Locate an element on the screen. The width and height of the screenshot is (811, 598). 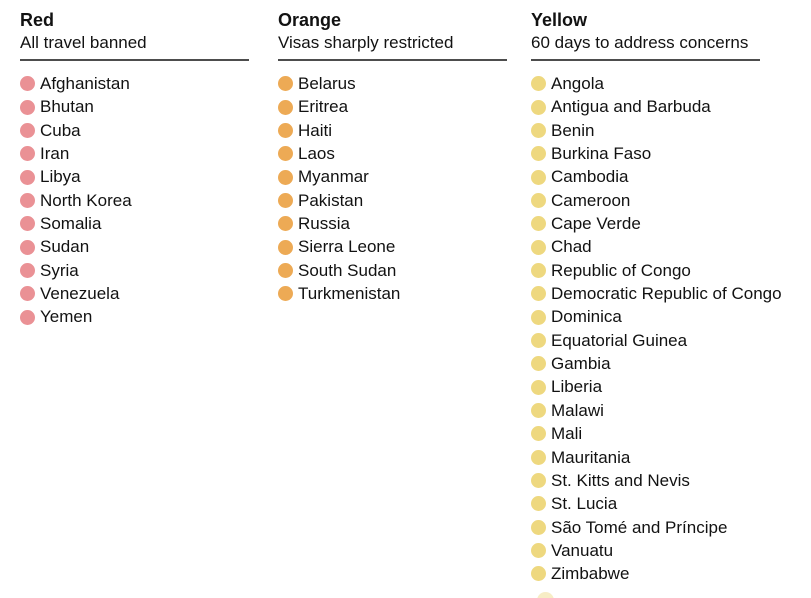
country-label: Laos is located at coordinates (316, 154).